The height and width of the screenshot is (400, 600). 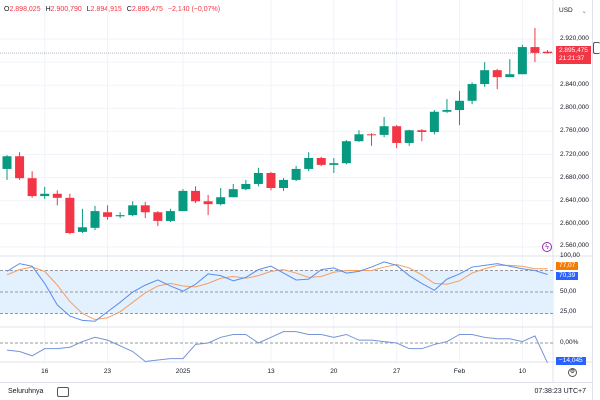 What do you see at coordinates (571, 361) in the screenshot?
I see `osc-value: −14,045` at bounding box center [571, 361].